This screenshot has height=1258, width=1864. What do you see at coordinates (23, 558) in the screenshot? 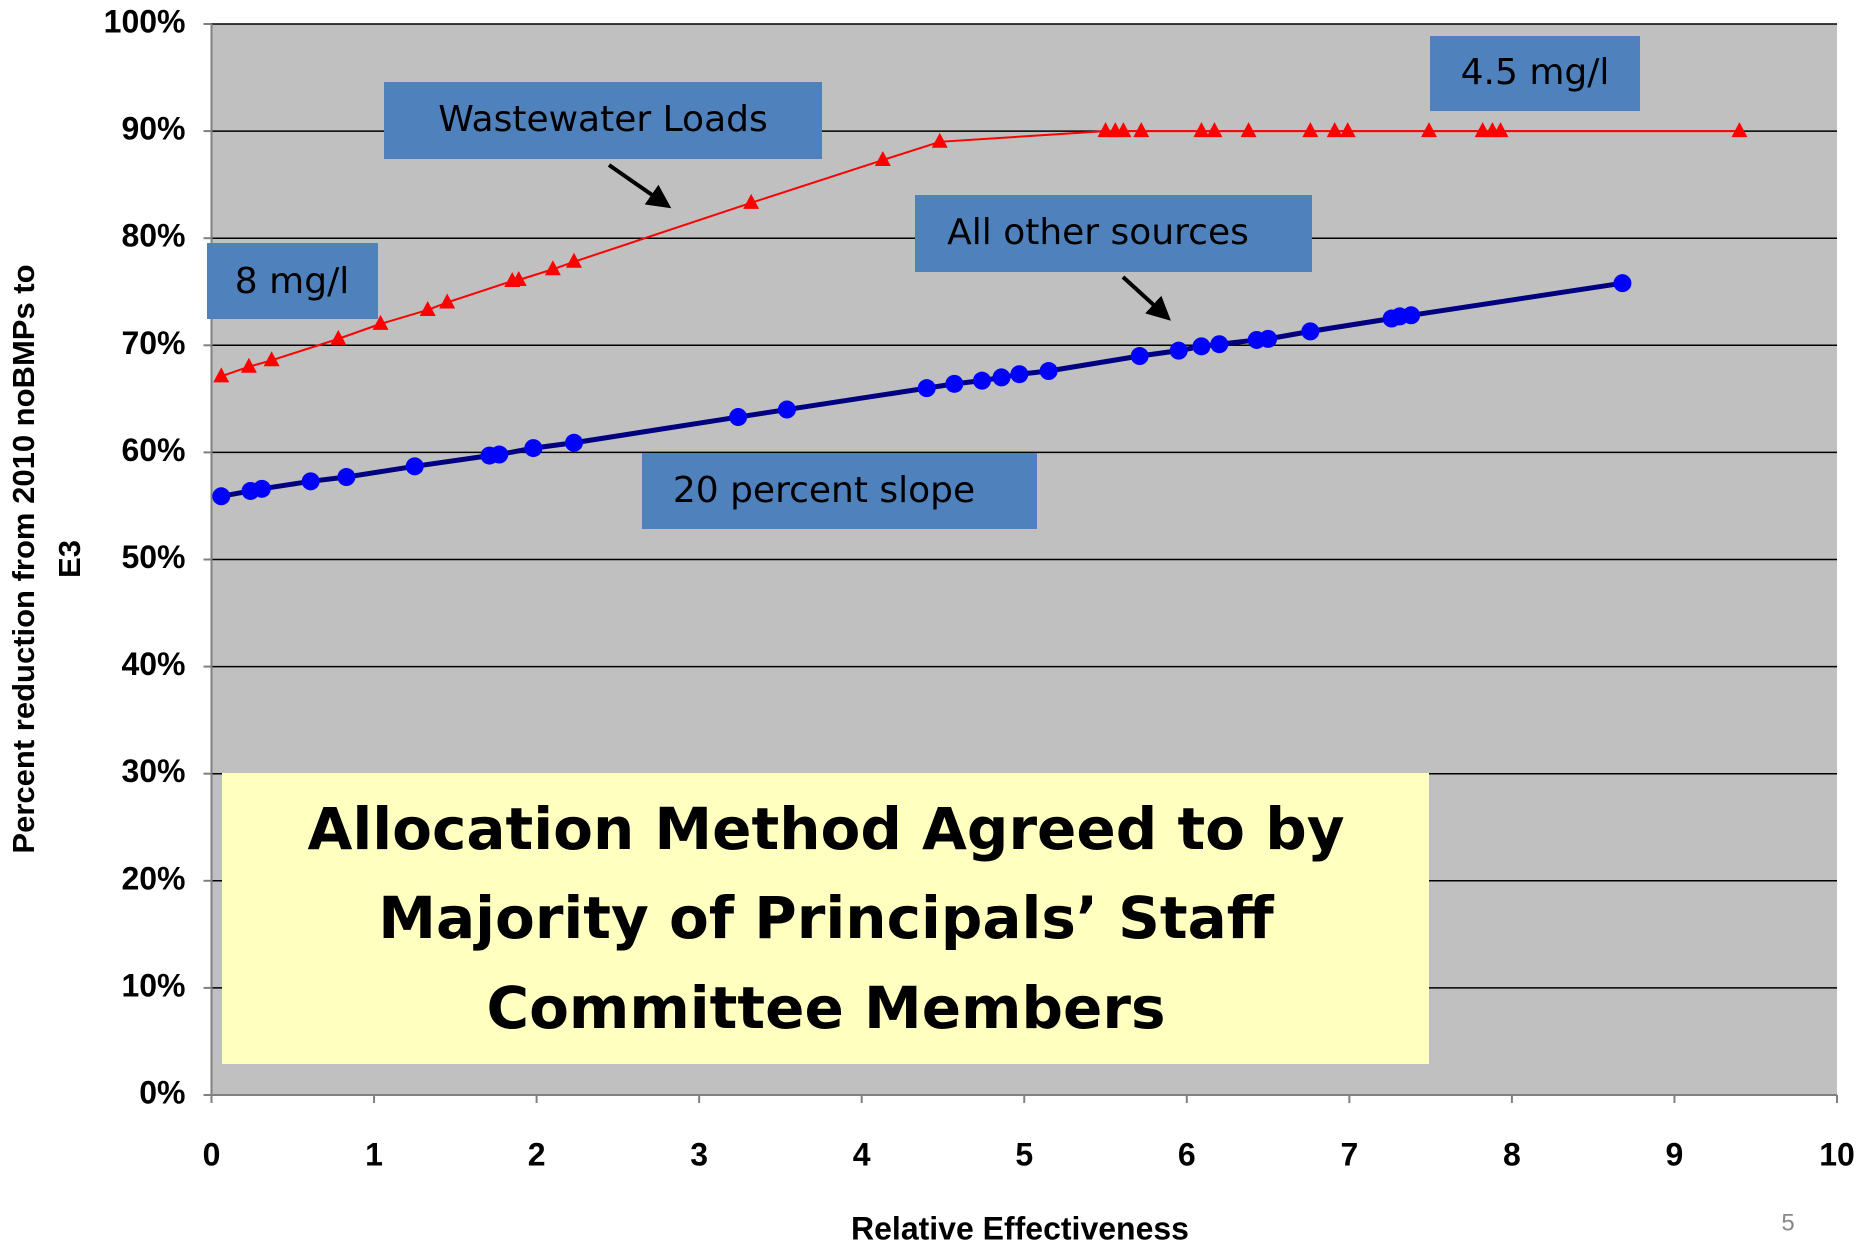
I see `y-axis-label: Percent reduction from 2010 noBMPs to` at bounding box center [23, 558].